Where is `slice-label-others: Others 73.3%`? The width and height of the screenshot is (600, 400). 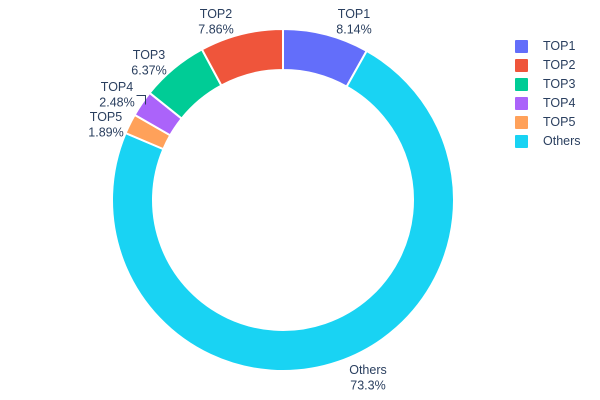
slice-label-others: Others 73.3% is located at coordinates (368, 378).